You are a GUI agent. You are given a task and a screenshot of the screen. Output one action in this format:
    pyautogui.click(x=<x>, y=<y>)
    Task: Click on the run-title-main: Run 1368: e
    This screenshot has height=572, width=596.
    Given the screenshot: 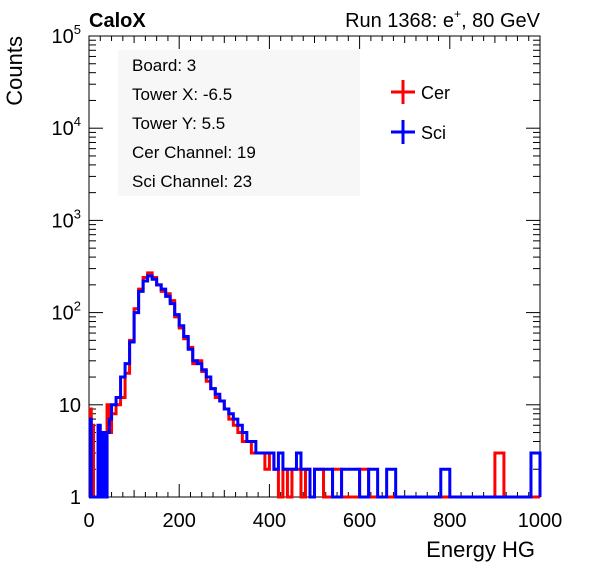 What is the action you would take?
    pyautogui.click(x=399, y=21)
    